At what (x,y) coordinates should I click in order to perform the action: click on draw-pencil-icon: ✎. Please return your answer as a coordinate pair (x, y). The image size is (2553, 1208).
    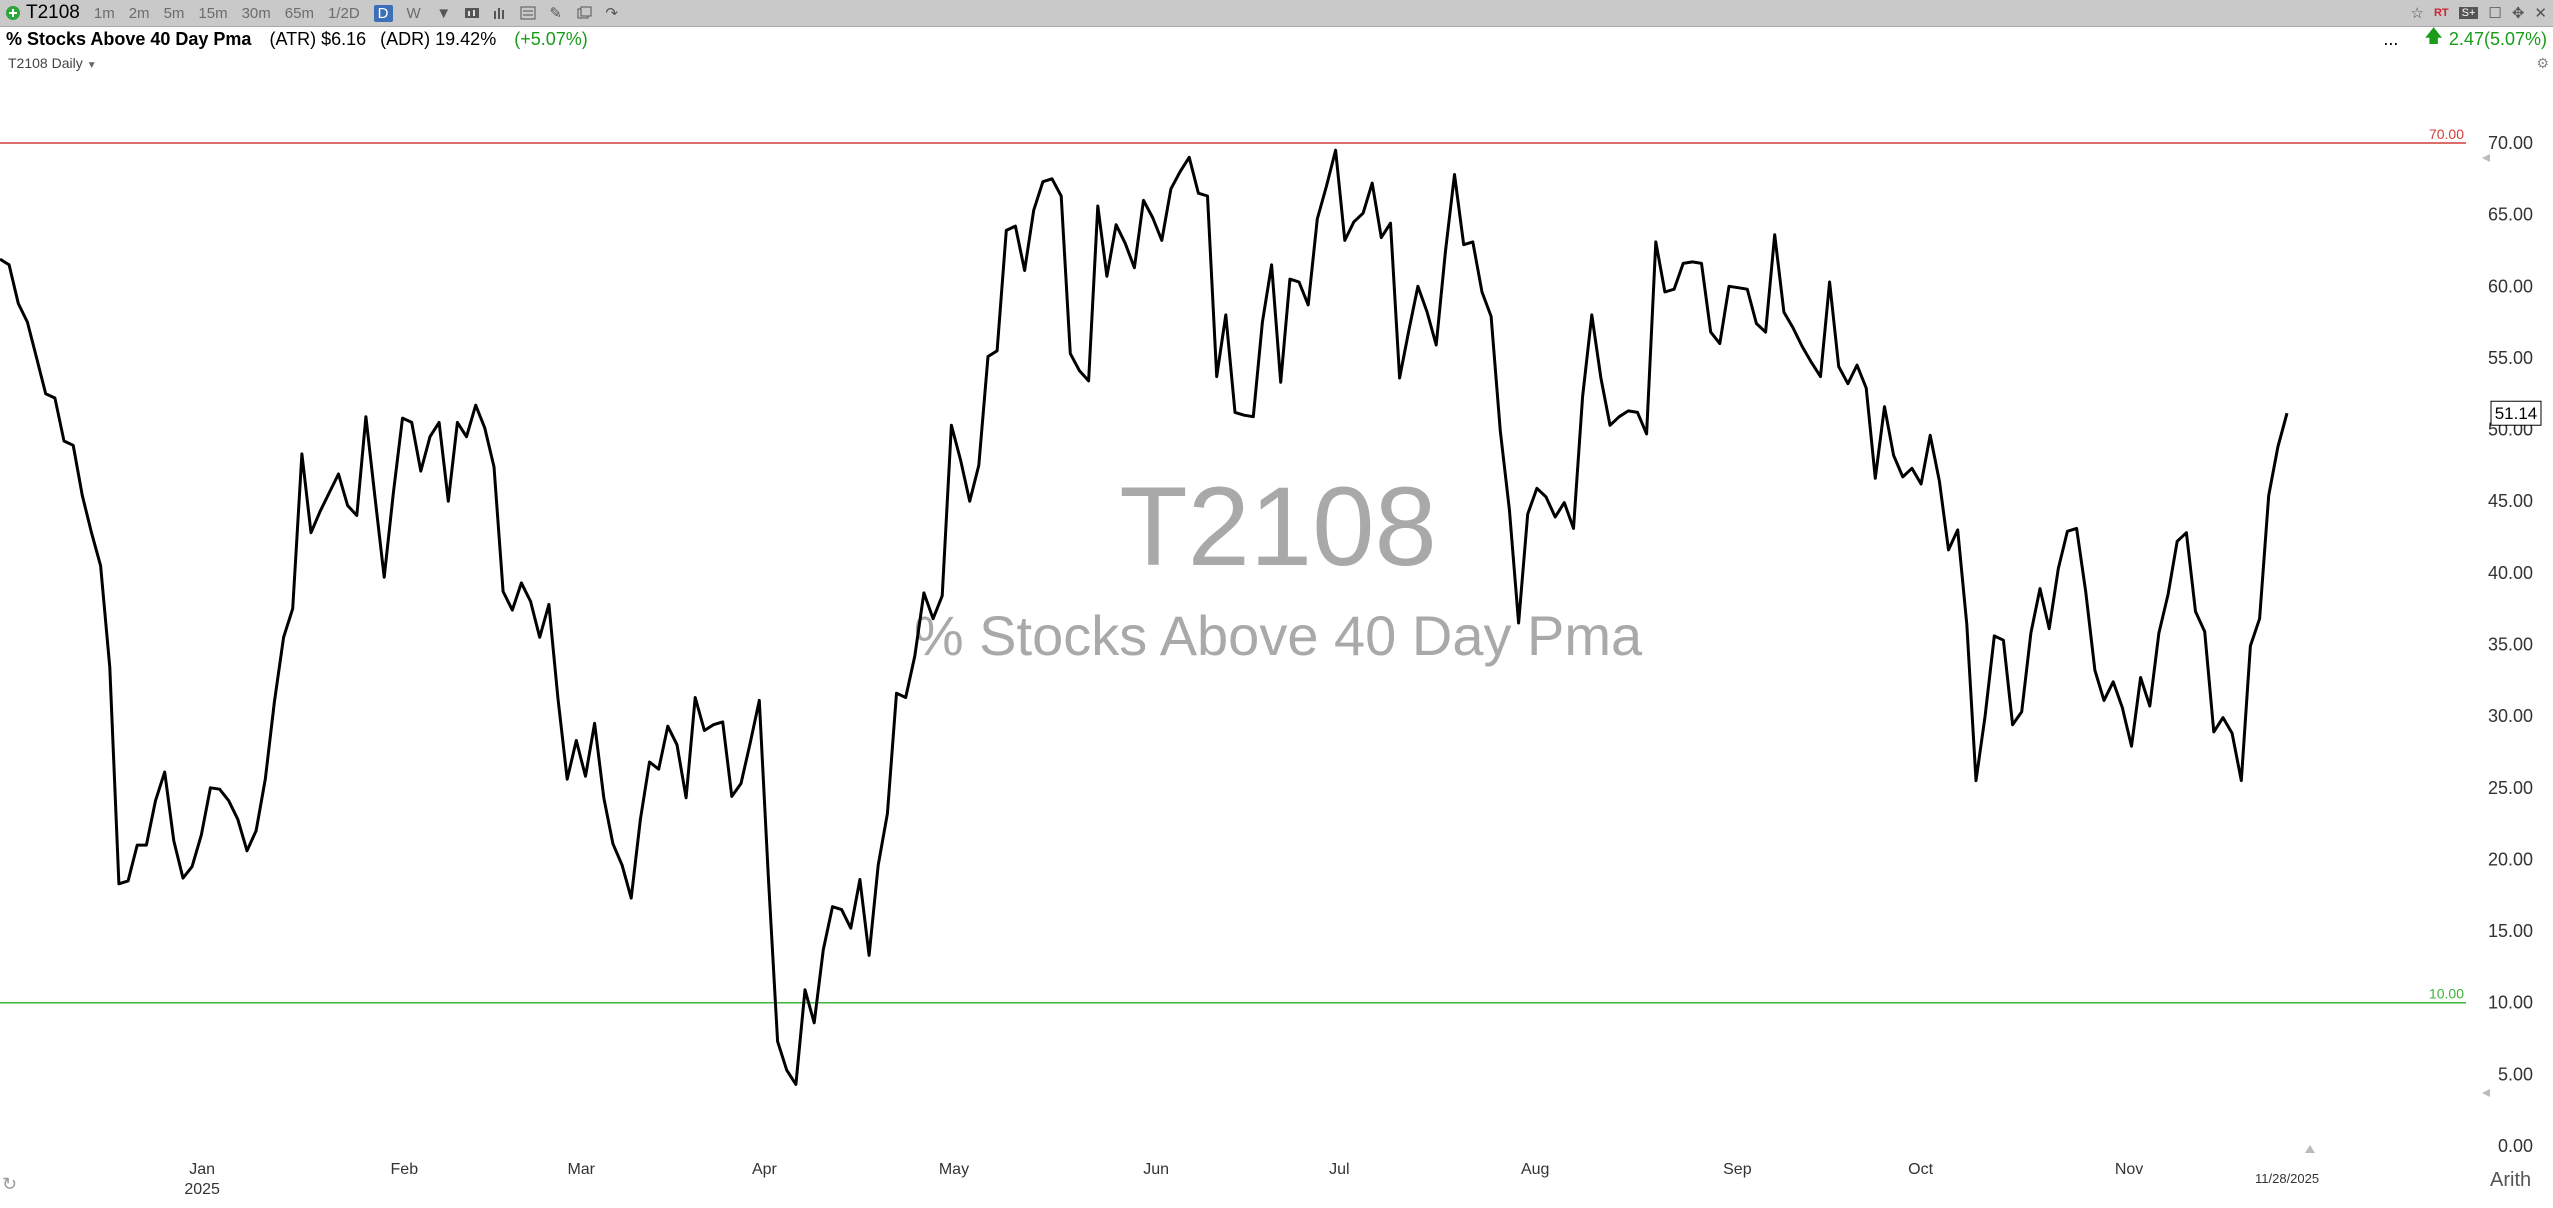
    Looking at the image, I should click on (555, 13).